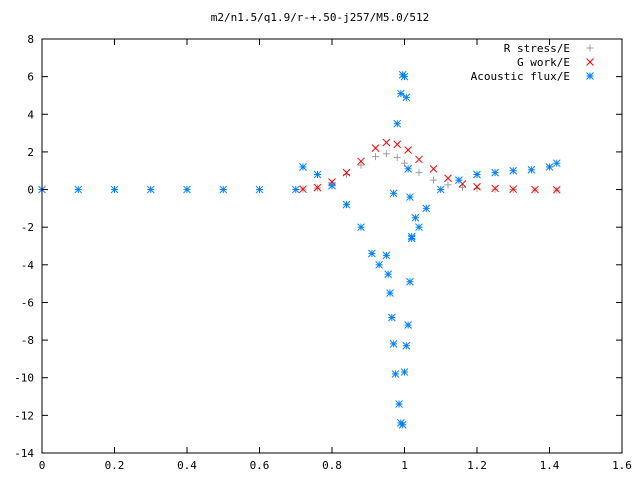 This screenshot has height=480, width=640. What do you see at coordinates (30, 114) in the screenshot?
I see `y-tick-label: 4` at bounding box center [30, 114].